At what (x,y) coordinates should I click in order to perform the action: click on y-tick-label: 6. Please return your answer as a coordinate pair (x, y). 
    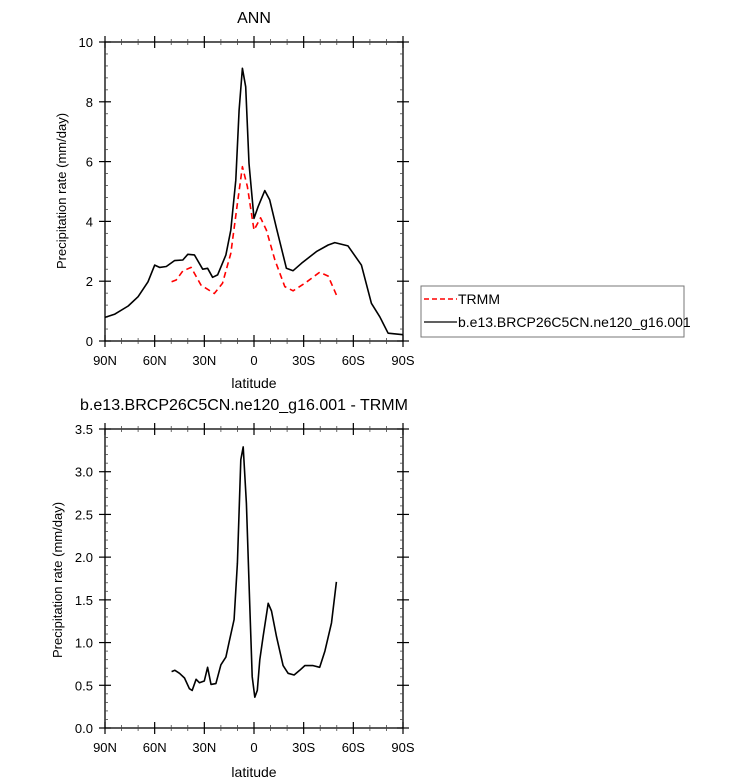
    Looking at the image, I should click on (89, 162).